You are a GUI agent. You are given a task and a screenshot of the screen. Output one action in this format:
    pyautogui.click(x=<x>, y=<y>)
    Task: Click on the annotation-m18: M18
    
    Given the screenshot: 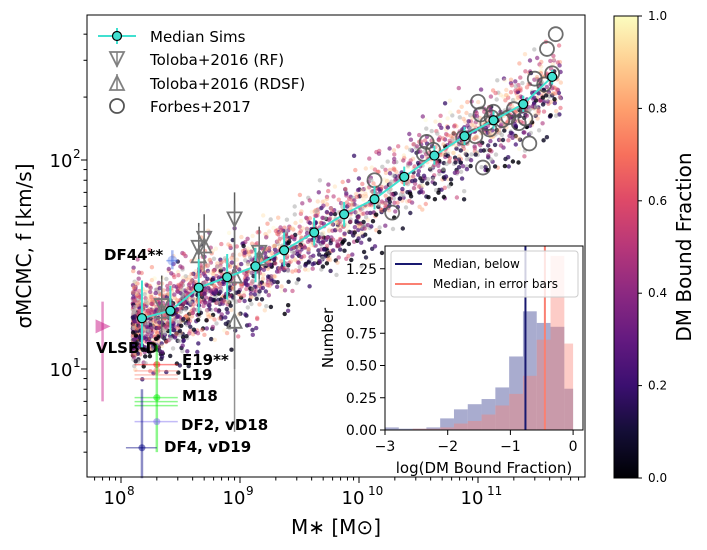 What is the action you would take?
    pyautogui.click(x=176, y=399)
    